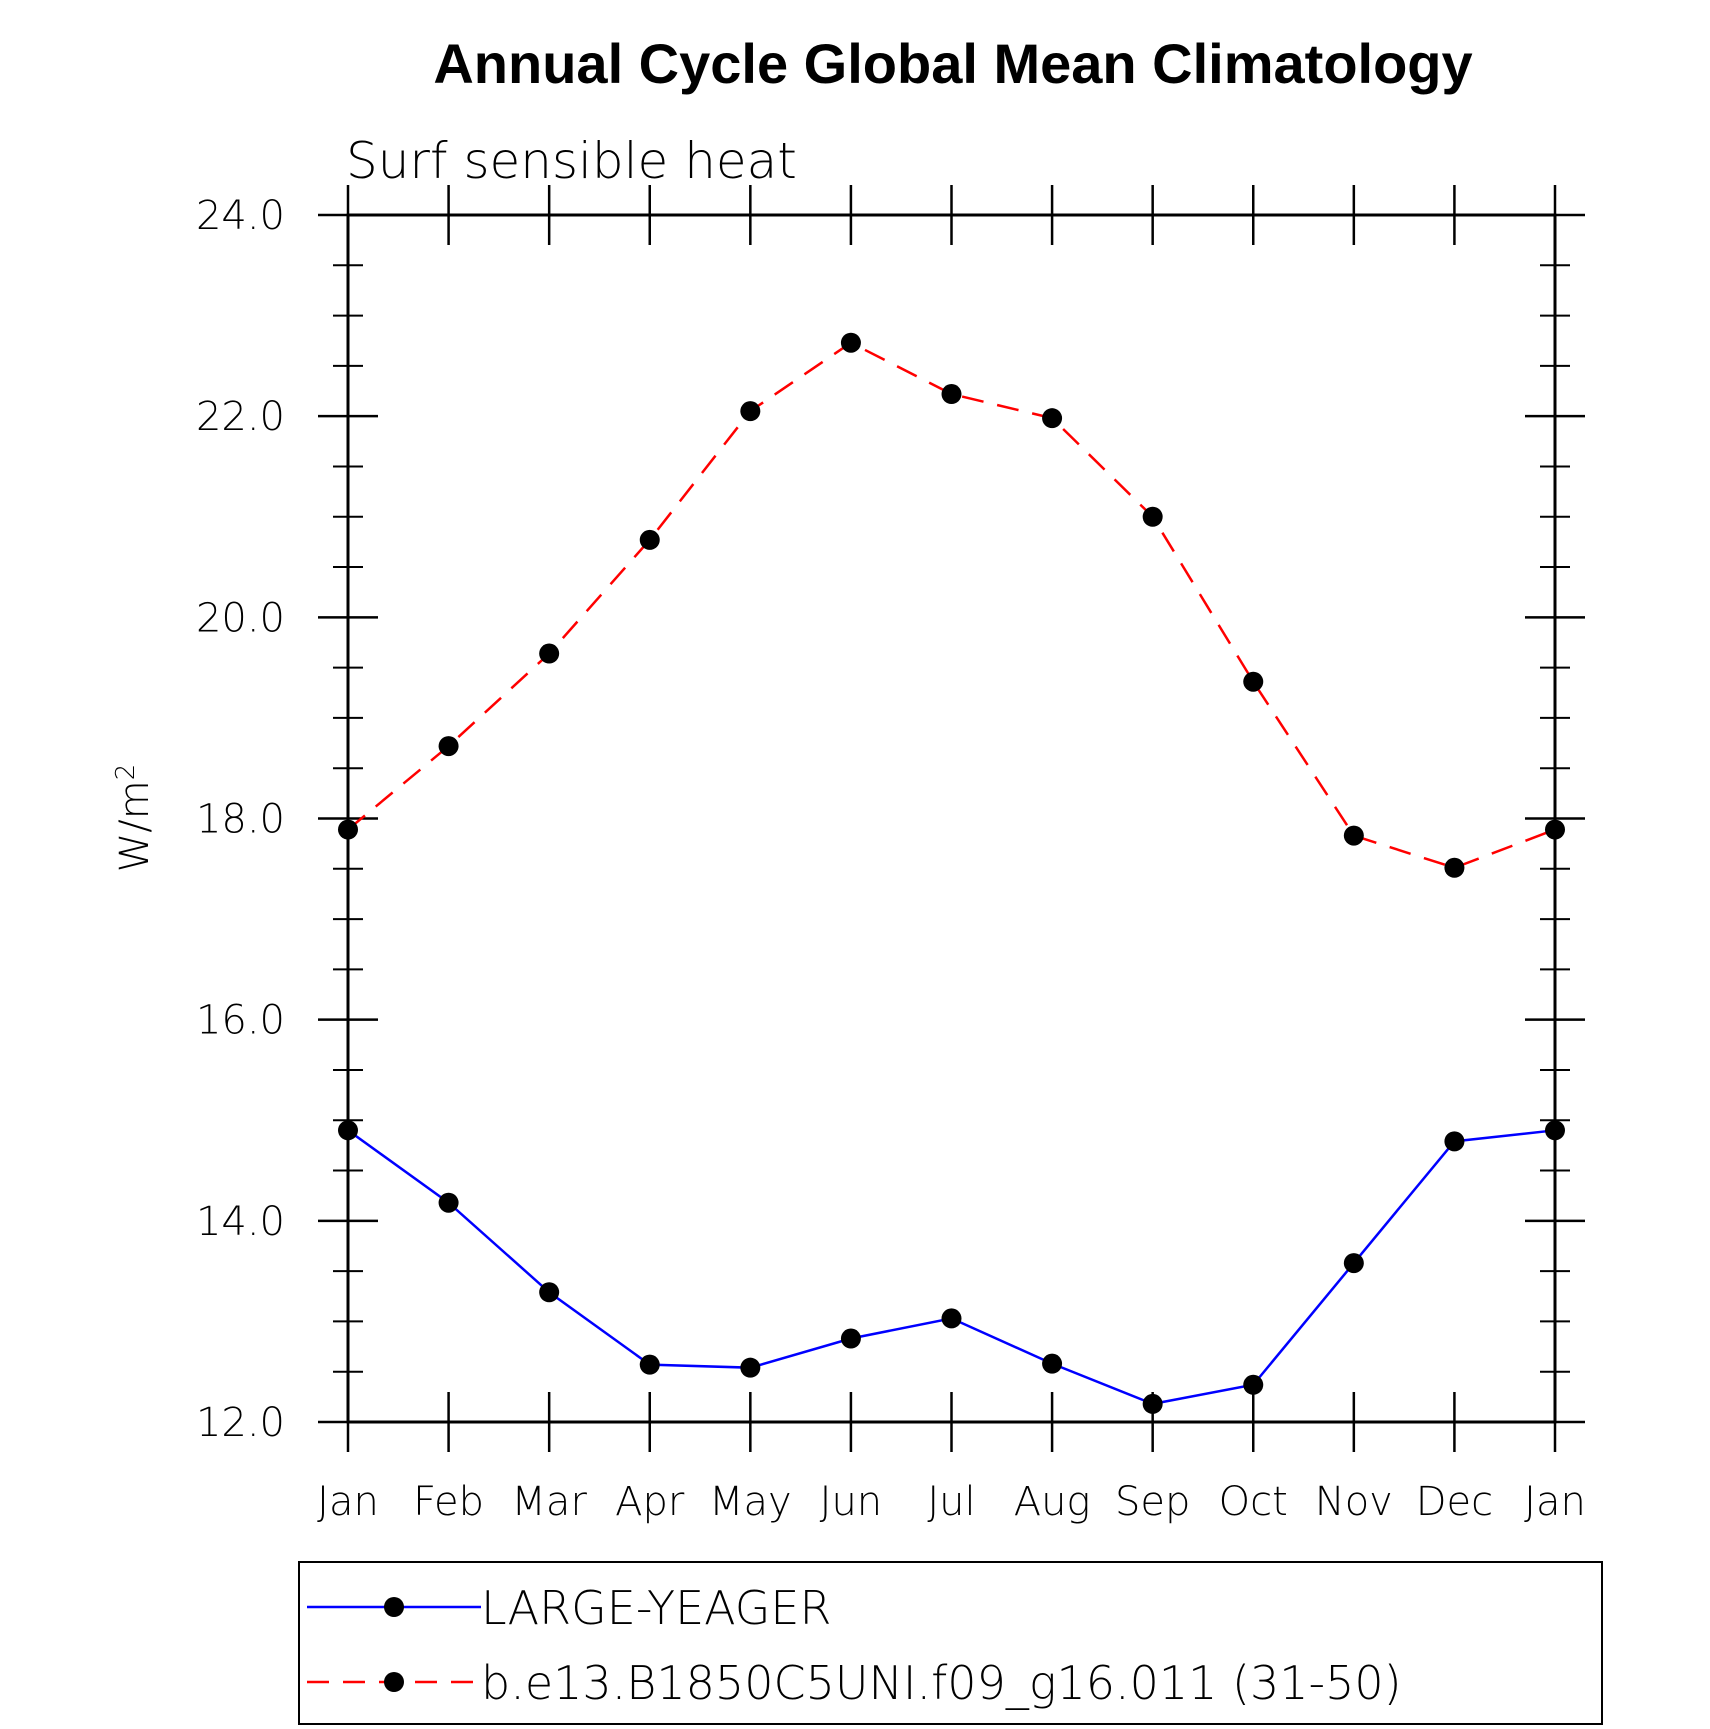  I want to click on chart-title: Annual Cycle Global Mean Climatology, so click(952, 63).